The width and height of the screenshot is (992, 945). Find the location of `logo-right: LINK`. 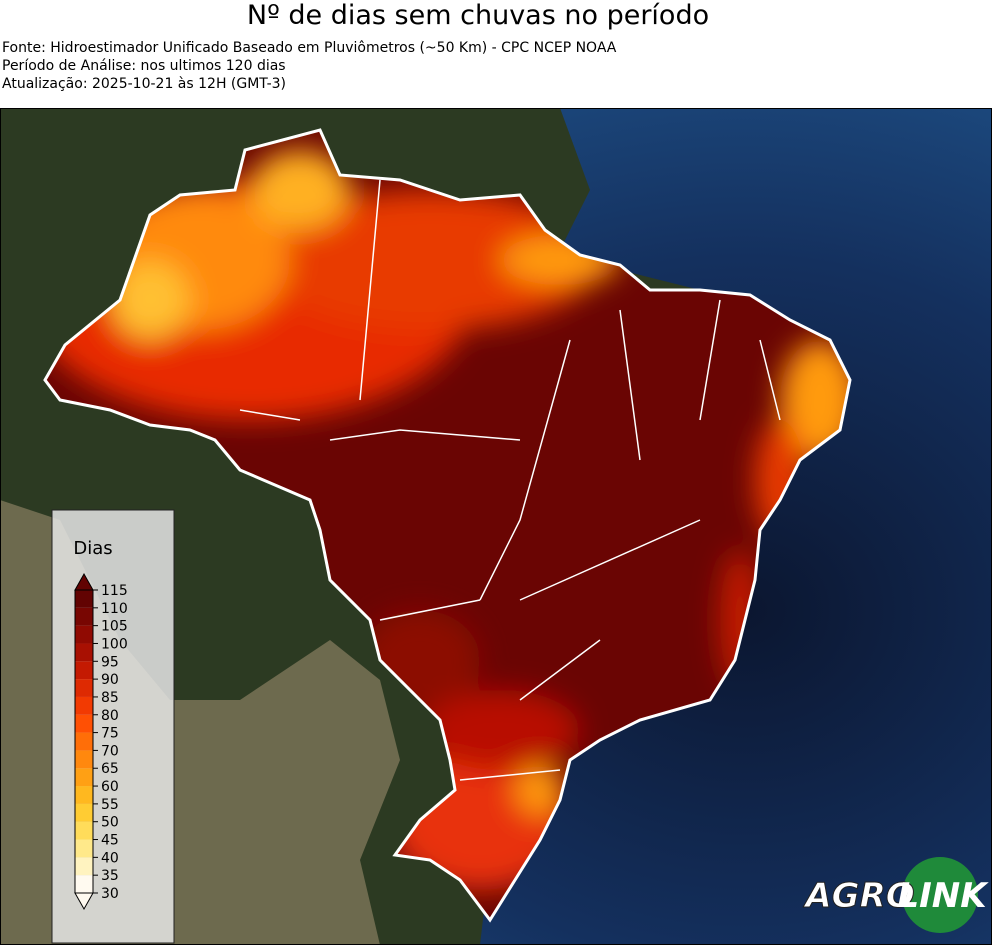

logo-right: LINK is located at coordinates (943, 896).